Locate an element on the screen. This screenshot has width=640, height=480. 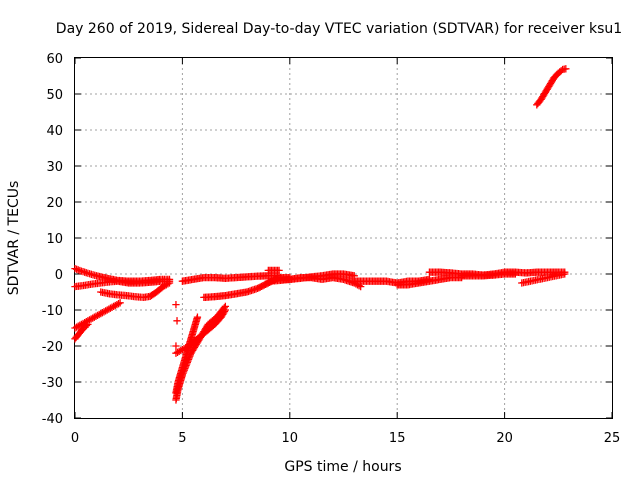
x-tick-label: 15 is located at coordinates (397, 438).